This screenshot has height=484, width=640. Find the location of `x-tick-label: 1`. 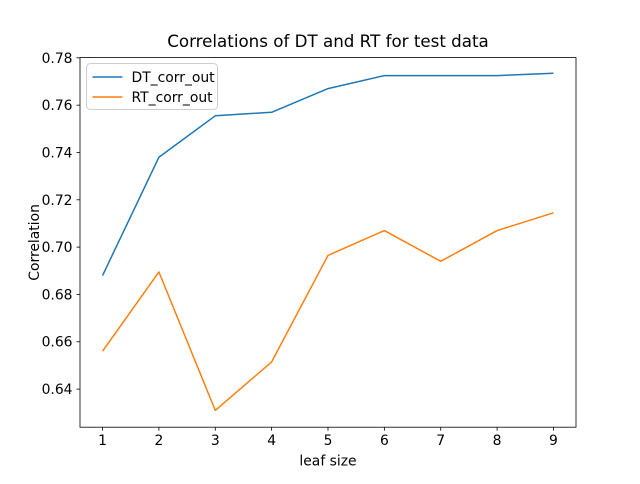

x-tick-label: 1 is located at coordinates (102, 441).